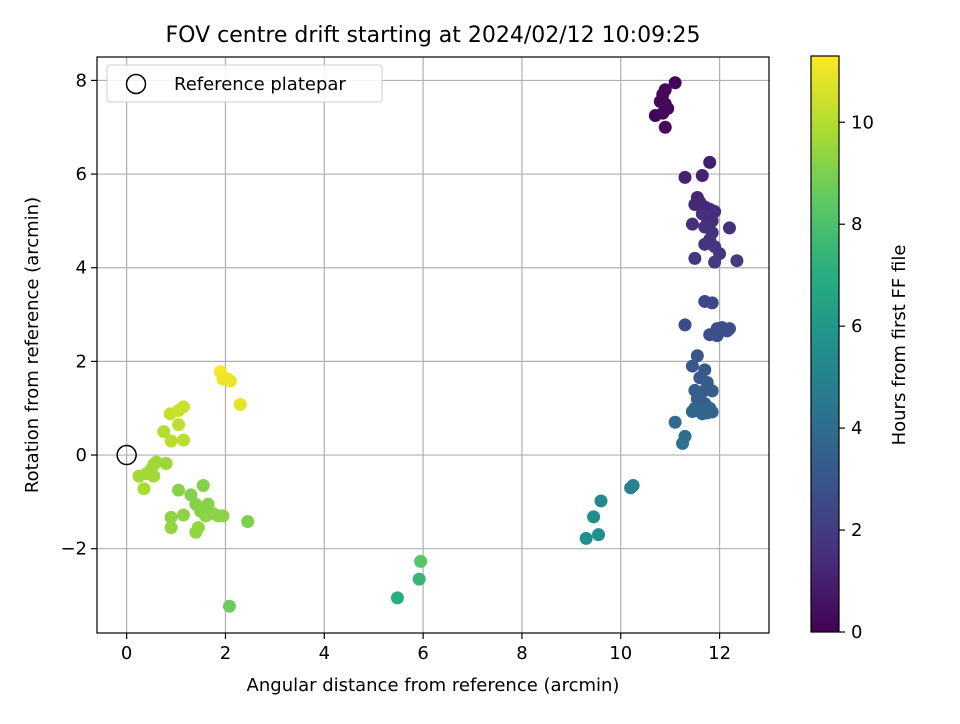 The image size is (960, 724). I want to click on y-tick-label: 2, so click(81, 361).